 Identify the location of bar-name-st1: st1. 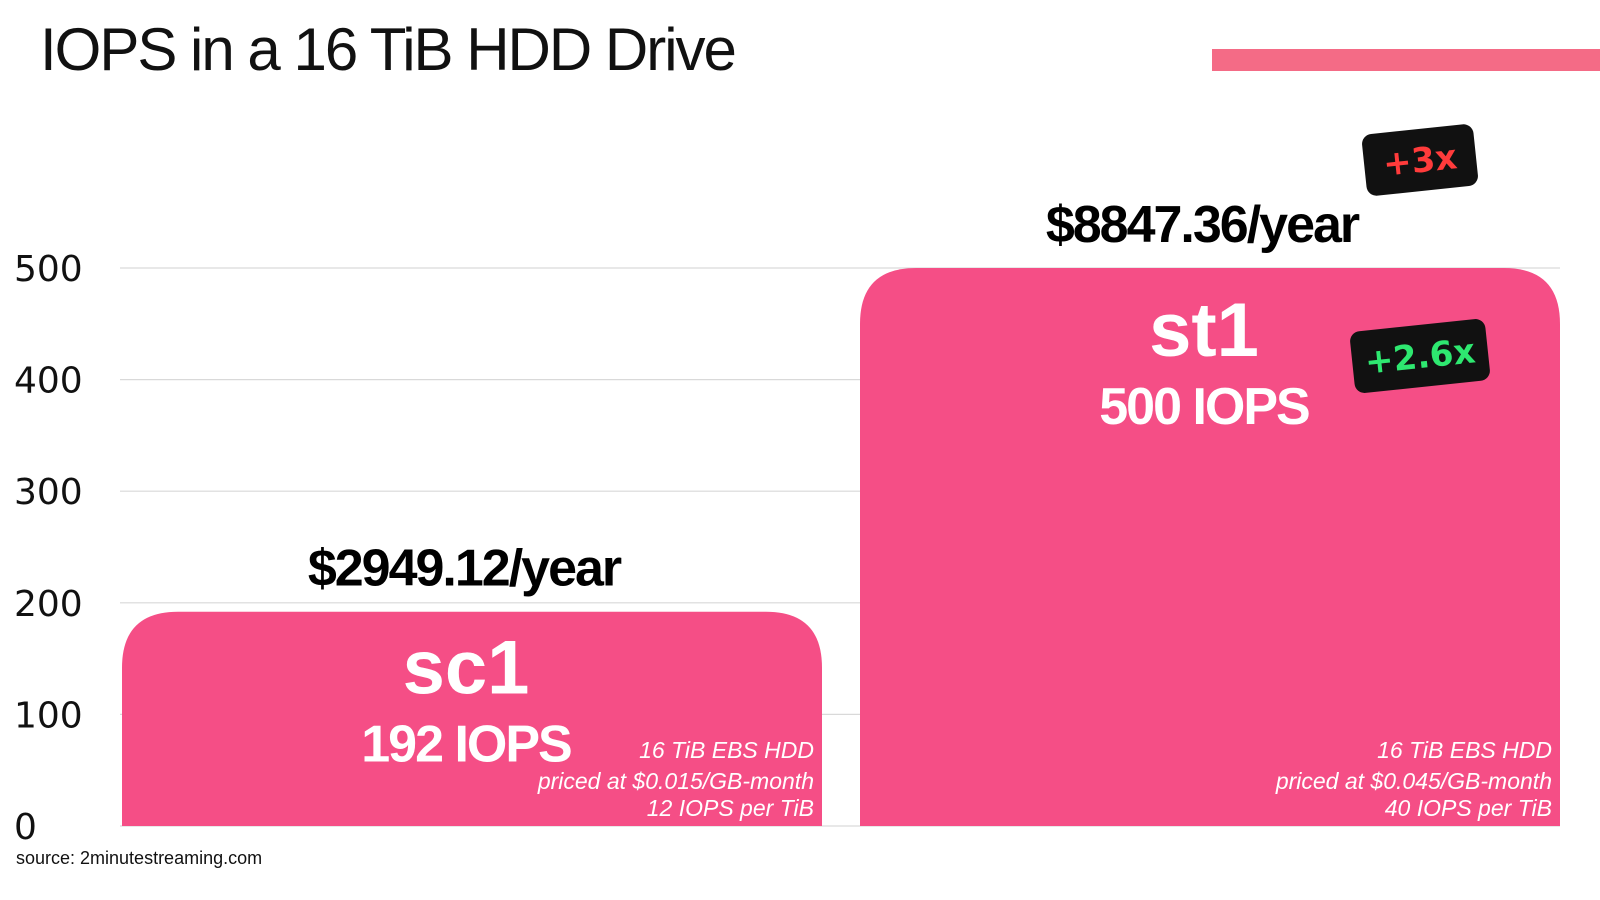
(1204, 330).